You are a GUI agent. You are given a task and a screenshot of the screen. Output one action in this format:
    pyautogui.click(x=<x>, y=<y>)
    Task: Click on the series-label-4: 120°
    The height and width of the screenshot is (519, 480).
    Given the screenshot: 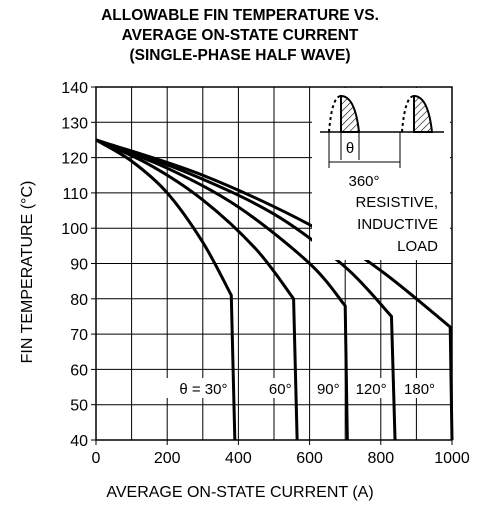 What is the action you would take?
    pyautogui.click(x=371, y=389)
    